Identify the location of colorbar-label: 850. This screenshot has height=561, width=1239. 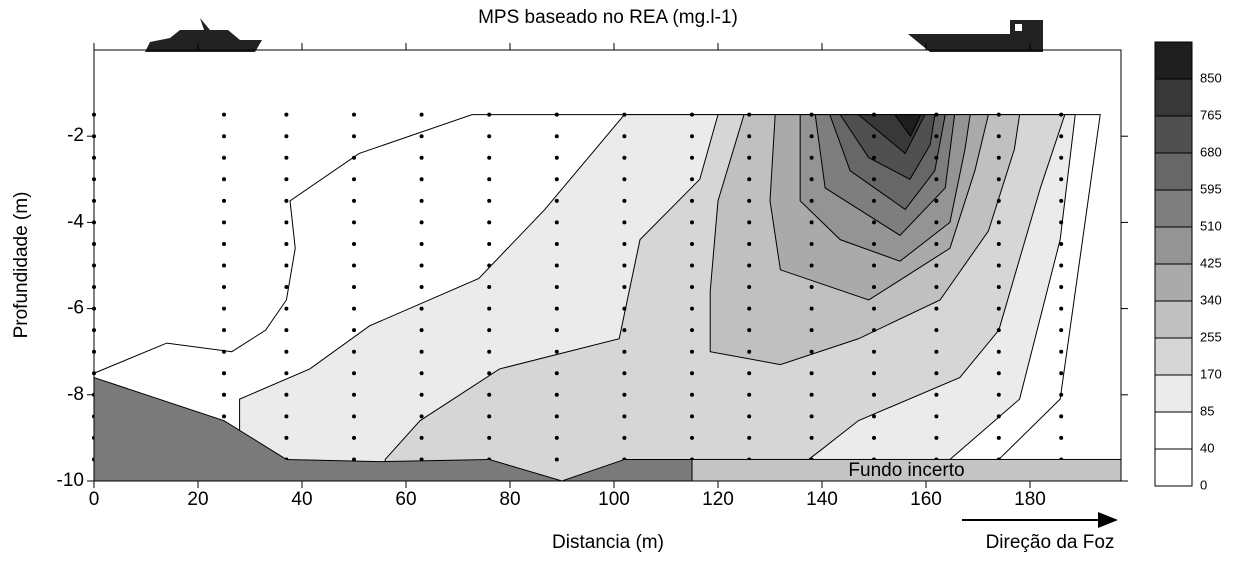
(1211, 77).